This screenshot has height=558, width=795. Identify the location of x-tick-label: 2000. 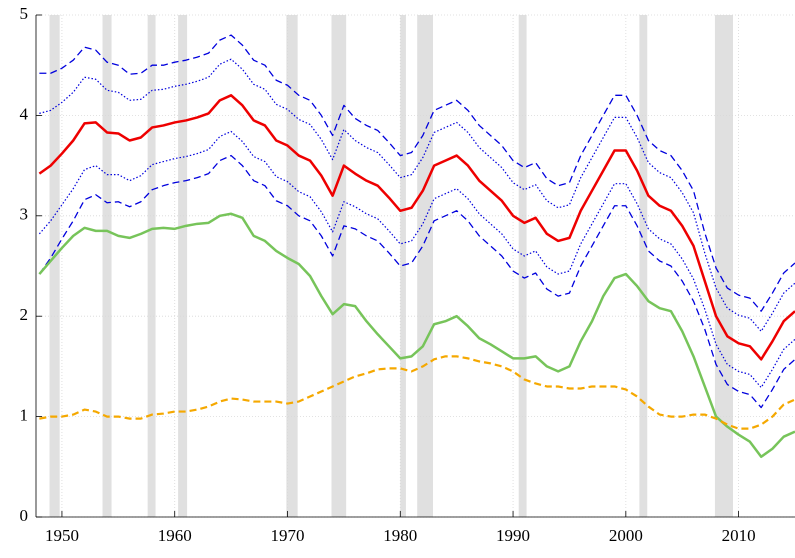
(626, 535).